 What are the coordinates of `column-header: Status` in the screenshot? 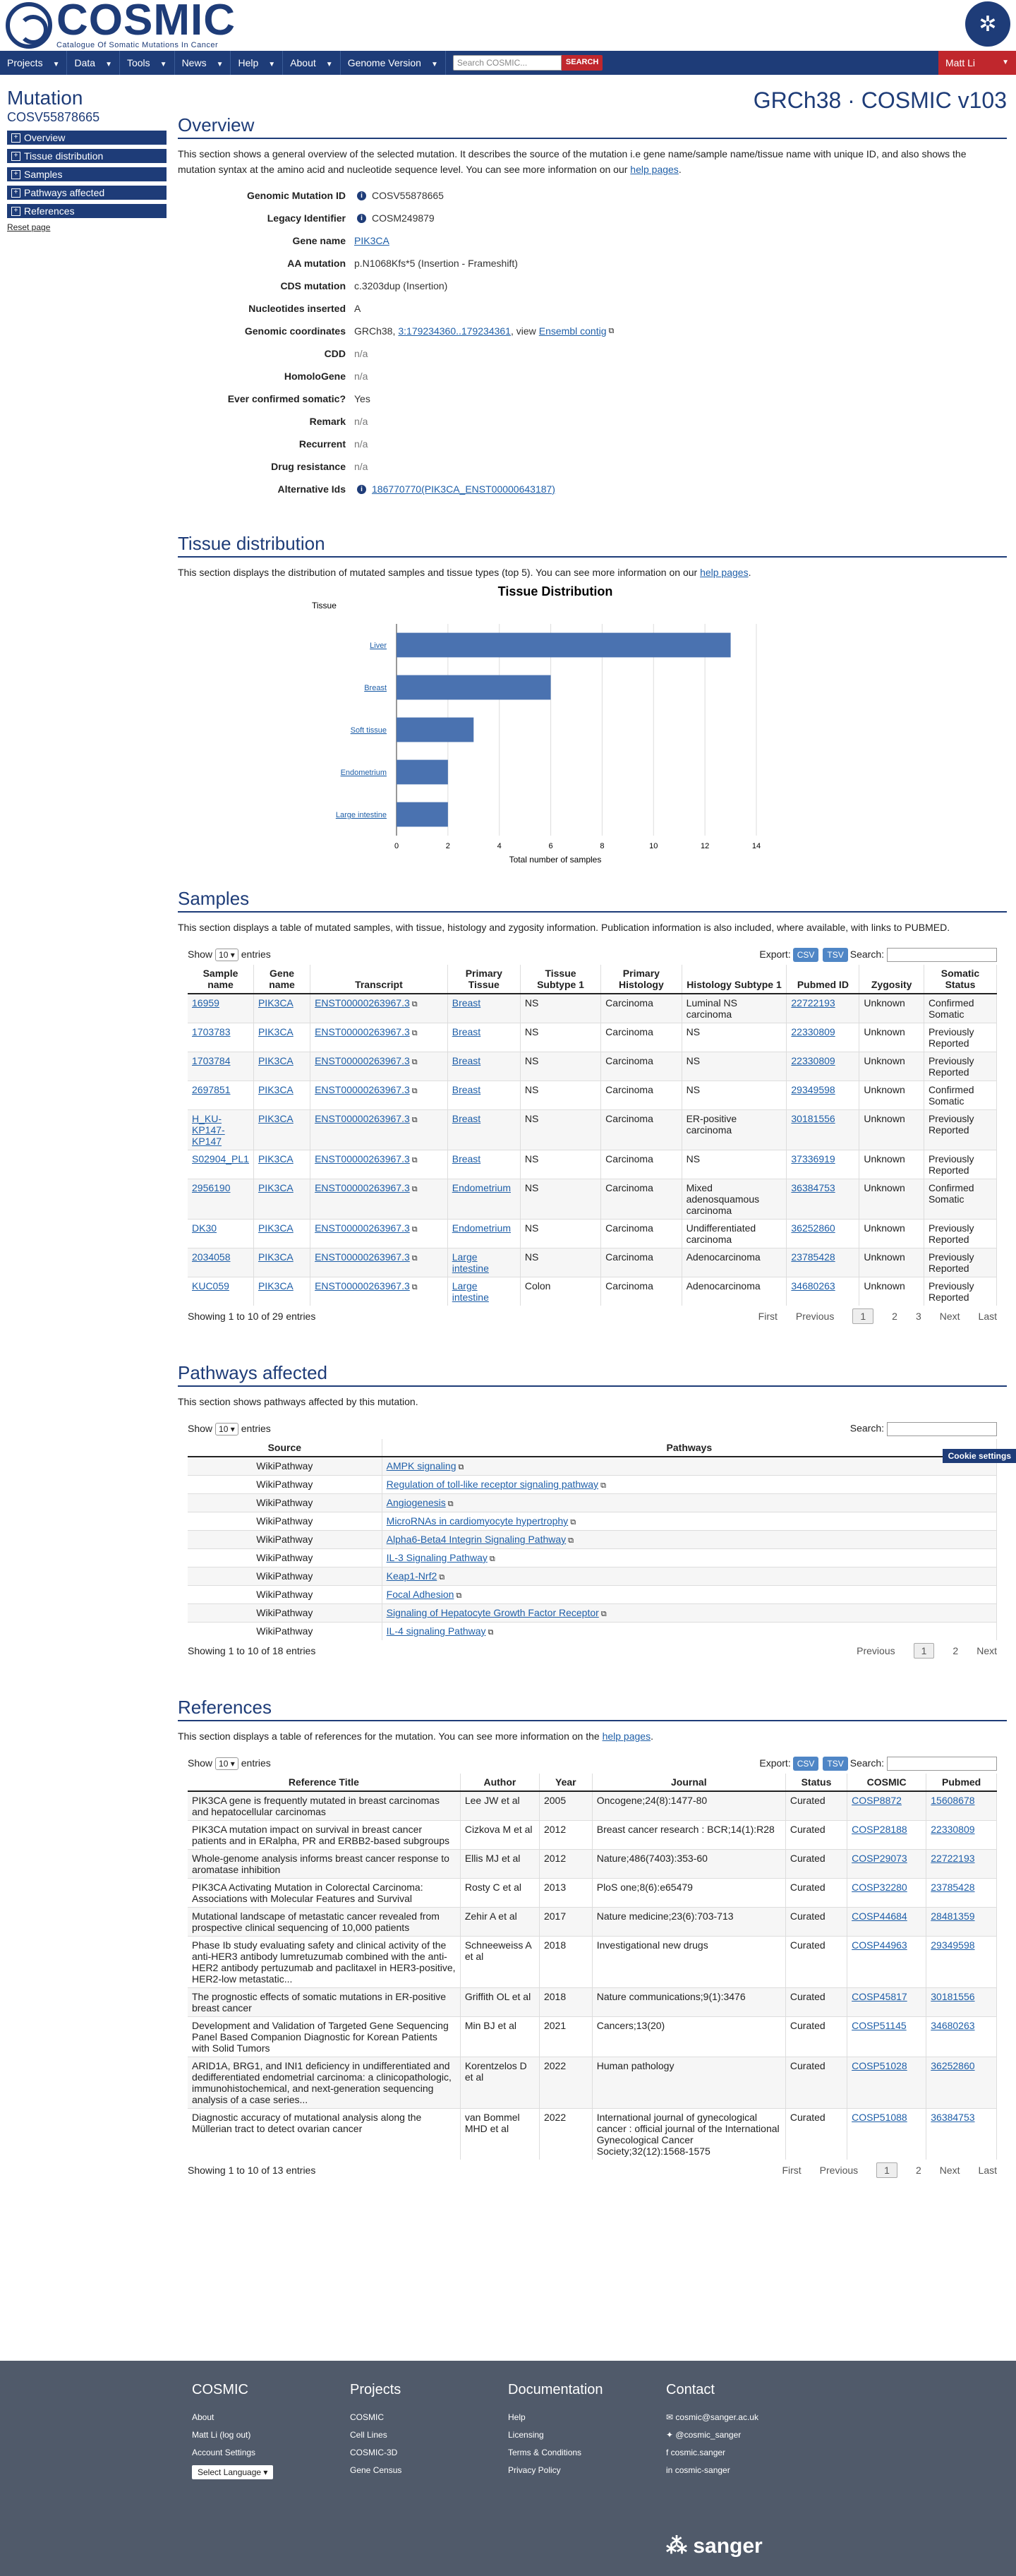 It's located at (816, 1783).